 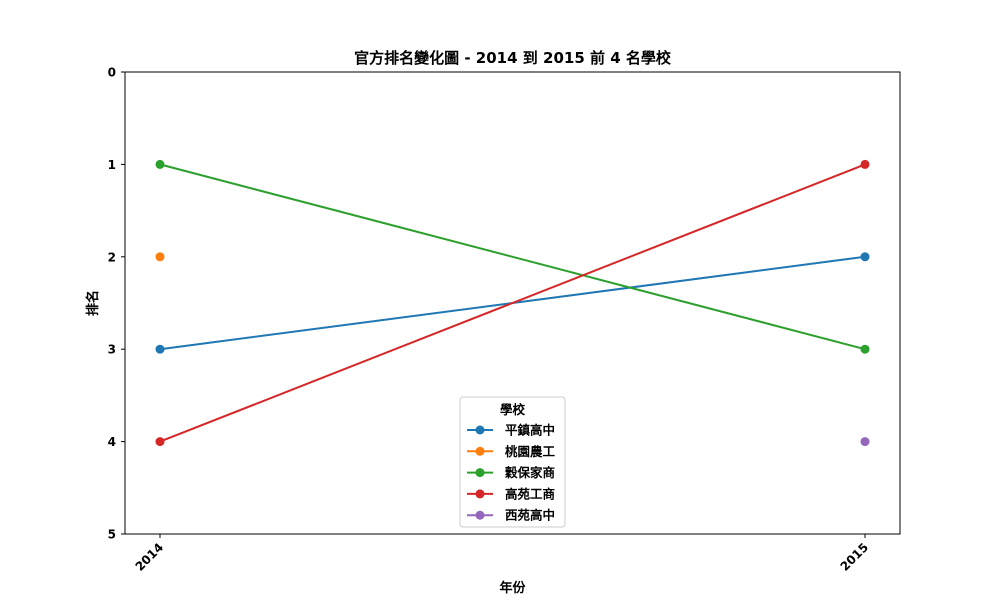 What do you see at coordinates (112, 535) in the screenshot?
I see `y-tick-label: 5` at bounding box center [112, 535].